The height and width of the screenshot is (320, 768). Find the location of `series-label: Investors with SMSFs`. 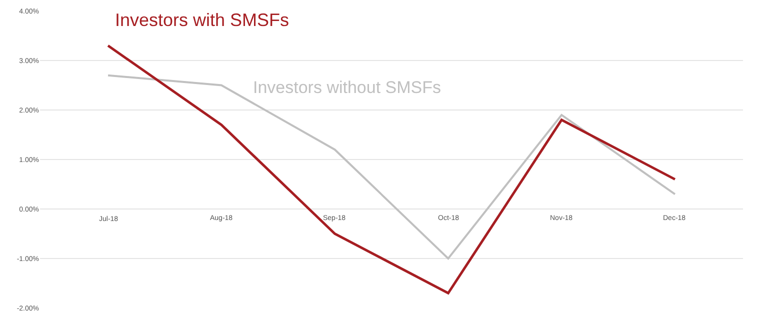

series-label: Investors with SMSFs is located at coordinates (202, 20).